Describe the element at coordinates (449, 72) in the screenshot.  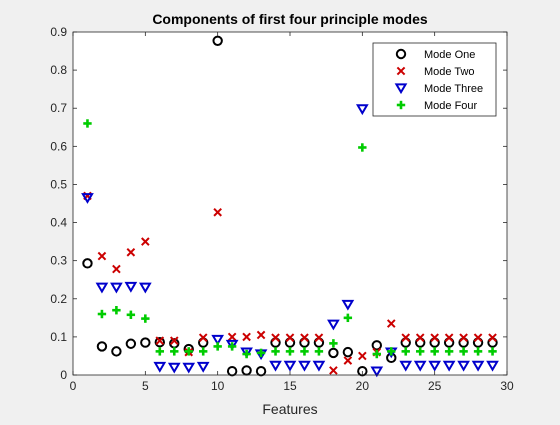
I see `legend-entry: Mode Two` at that location.